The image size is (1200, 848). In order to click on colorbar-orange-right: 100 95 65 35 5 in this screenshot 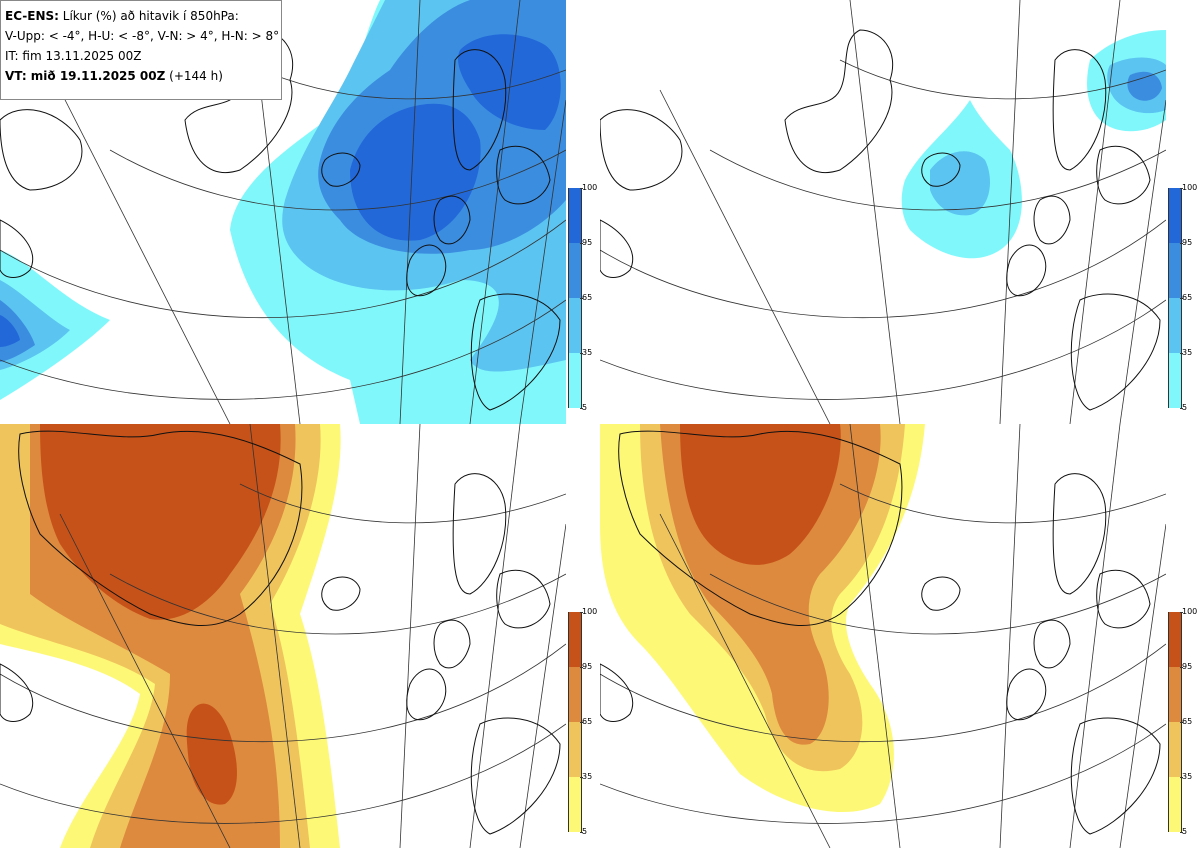, I will do `click(1183, 722)`.